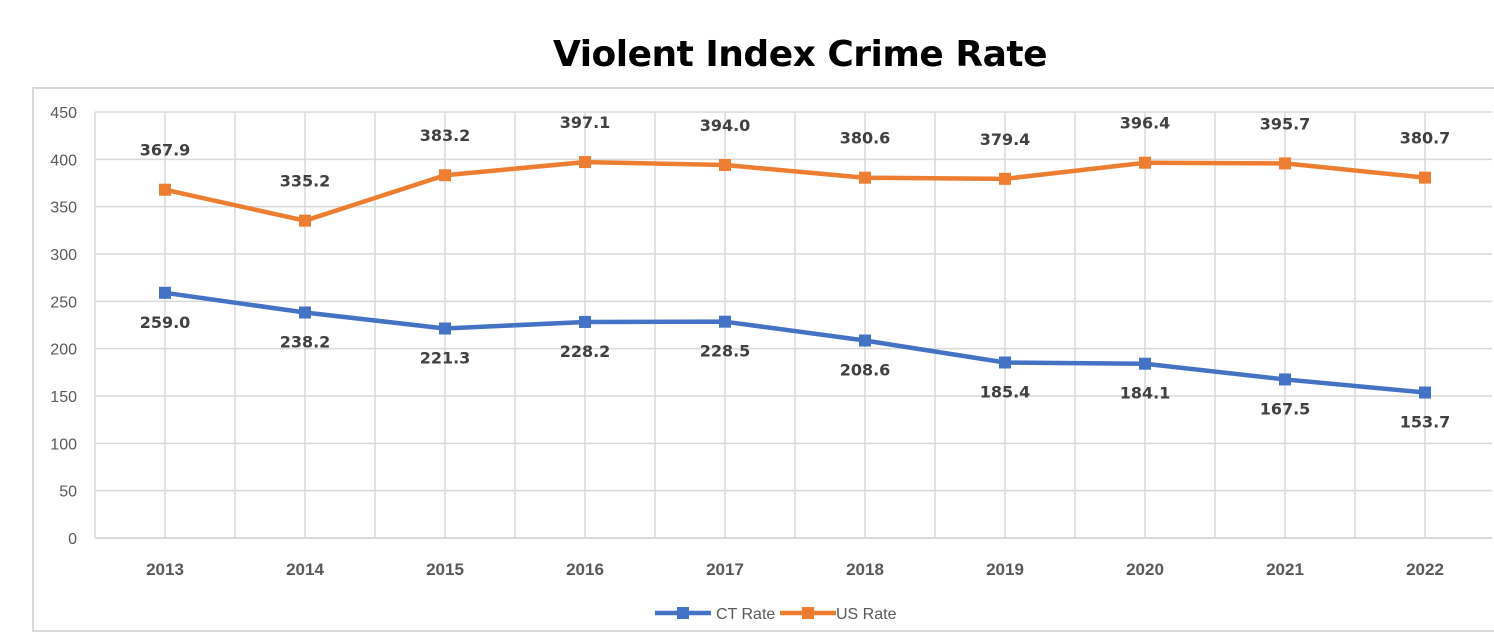 The image size is (1494, 632). What do you see at coordinates (866, 614) in the screenshot?
I see `legend-label: US Rate` at bounding box center [866, 614].